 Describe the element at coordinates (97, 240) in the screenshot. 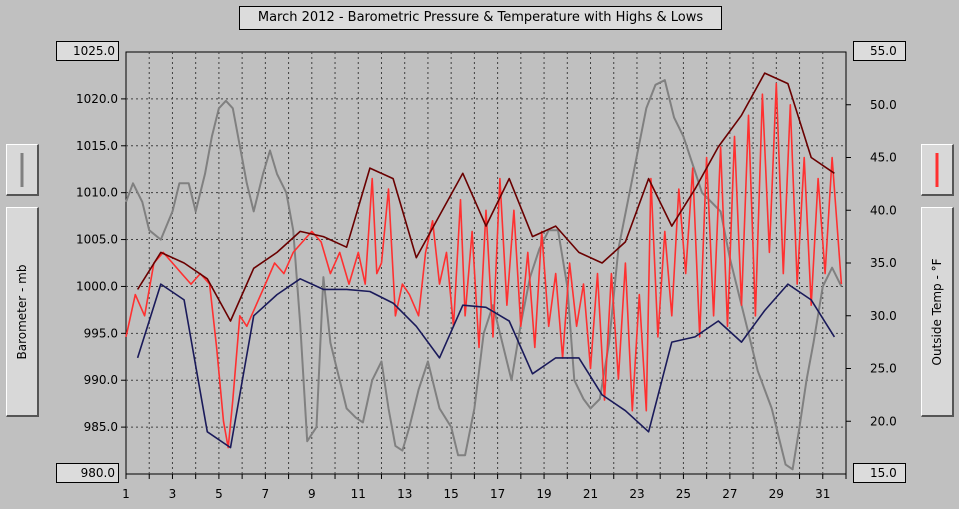

I see `left-tick-label: 1005.0` at that location.